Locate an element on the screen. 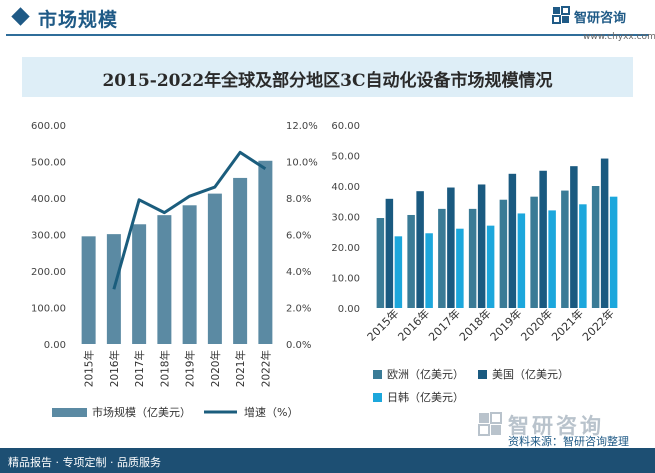 This screenshot has height=473, width=655. legend-bar-swatch is located at coordinates (69, 412).